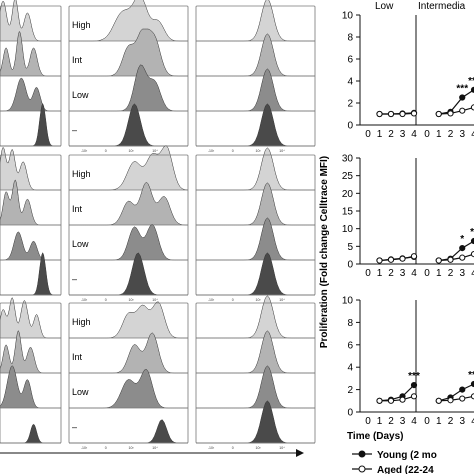 The image size is (474, 474). What do you see at coordinates (80, 392) in the screenshot?
I see `histogram-row-label: Low` at bounding box center [80, 392].